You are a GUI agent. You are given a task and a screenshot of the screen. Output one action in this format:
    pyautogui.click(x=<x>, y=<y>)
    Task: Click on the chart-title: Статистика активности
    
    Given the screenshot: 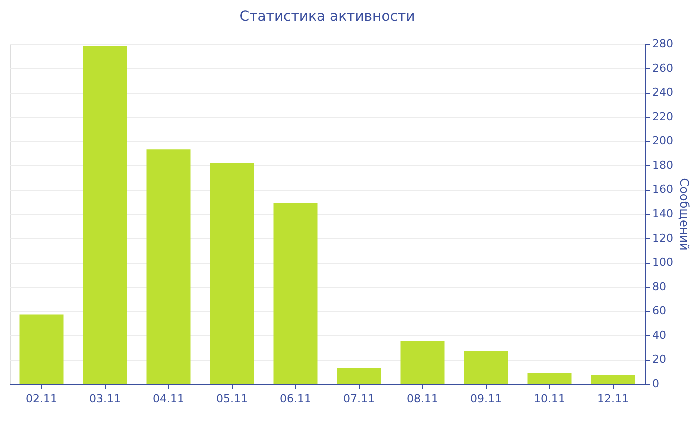 What is the action you would take?
    pyautogui.click(x=328, y=17)
    